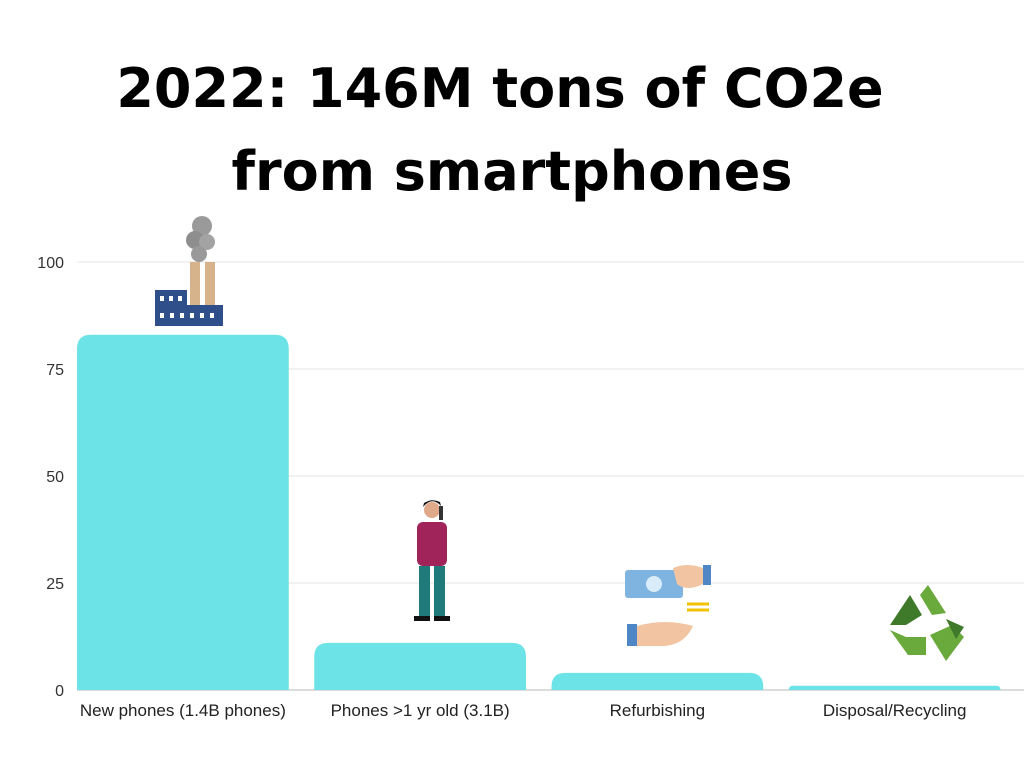 Image resolution: width=1024 pixels, height=768 pixels. I want to click on recycle-icon, so click(927, 623).